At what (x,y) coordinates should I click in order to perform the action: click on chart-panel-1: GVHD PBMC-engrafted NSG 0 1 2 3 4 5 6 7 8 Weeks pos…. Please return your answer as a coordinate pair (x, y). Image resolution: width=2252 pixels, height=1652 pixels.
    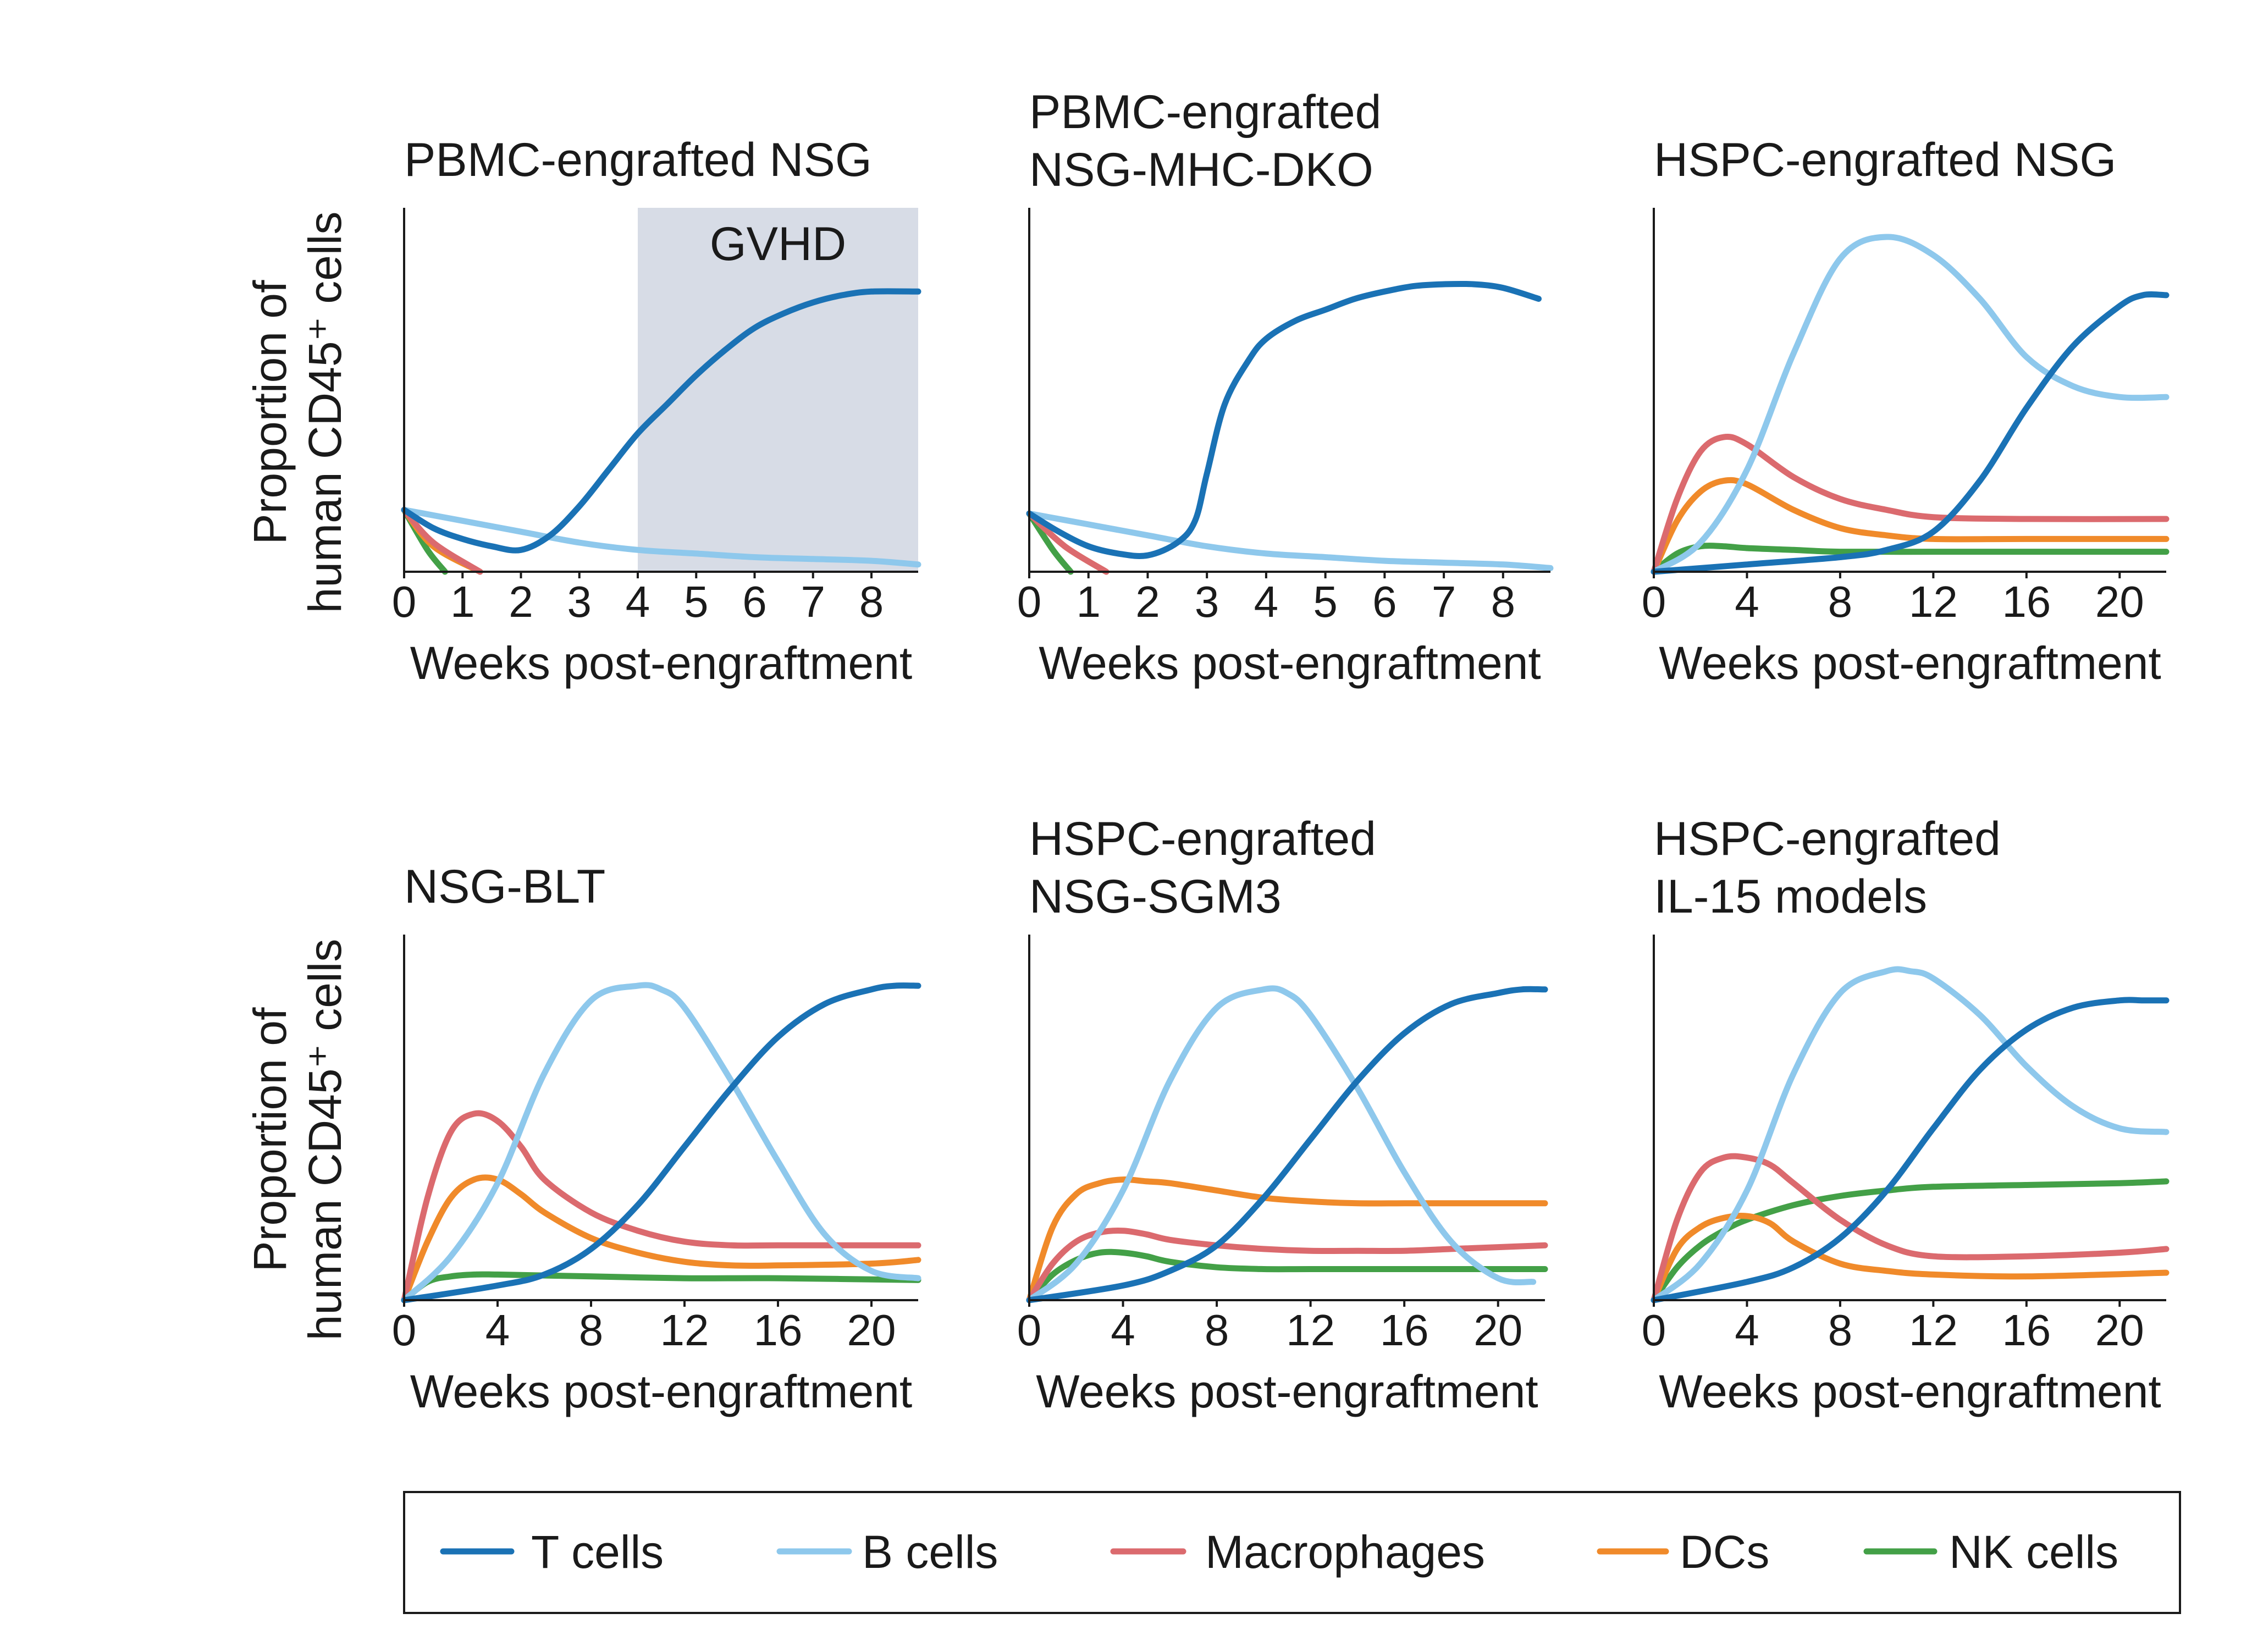
    Looking at the image, I should click on (656, 411).